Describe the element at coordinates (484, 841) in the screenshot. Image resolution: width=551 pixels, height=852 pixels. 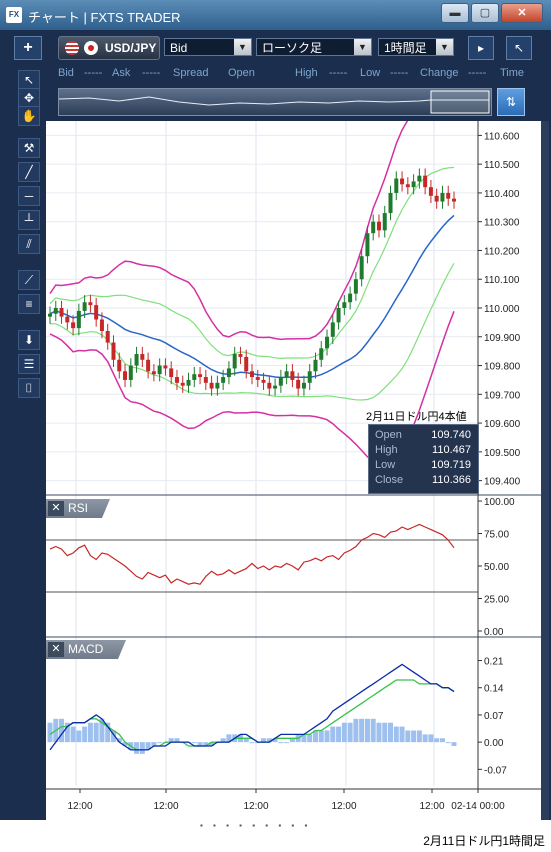
I see `chart-caption: 2月11日ドル円1時間足` at that location.